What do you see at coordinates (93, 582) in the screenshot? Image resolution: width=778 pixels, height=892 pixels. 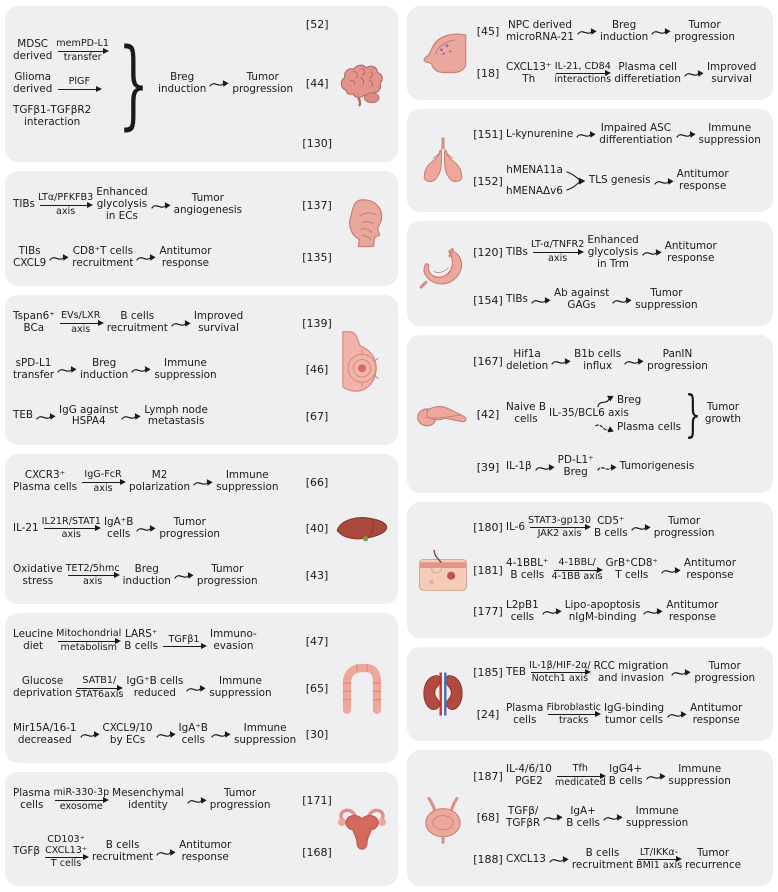 I see `arrow-label: axis` at bounding box center [93, 582].